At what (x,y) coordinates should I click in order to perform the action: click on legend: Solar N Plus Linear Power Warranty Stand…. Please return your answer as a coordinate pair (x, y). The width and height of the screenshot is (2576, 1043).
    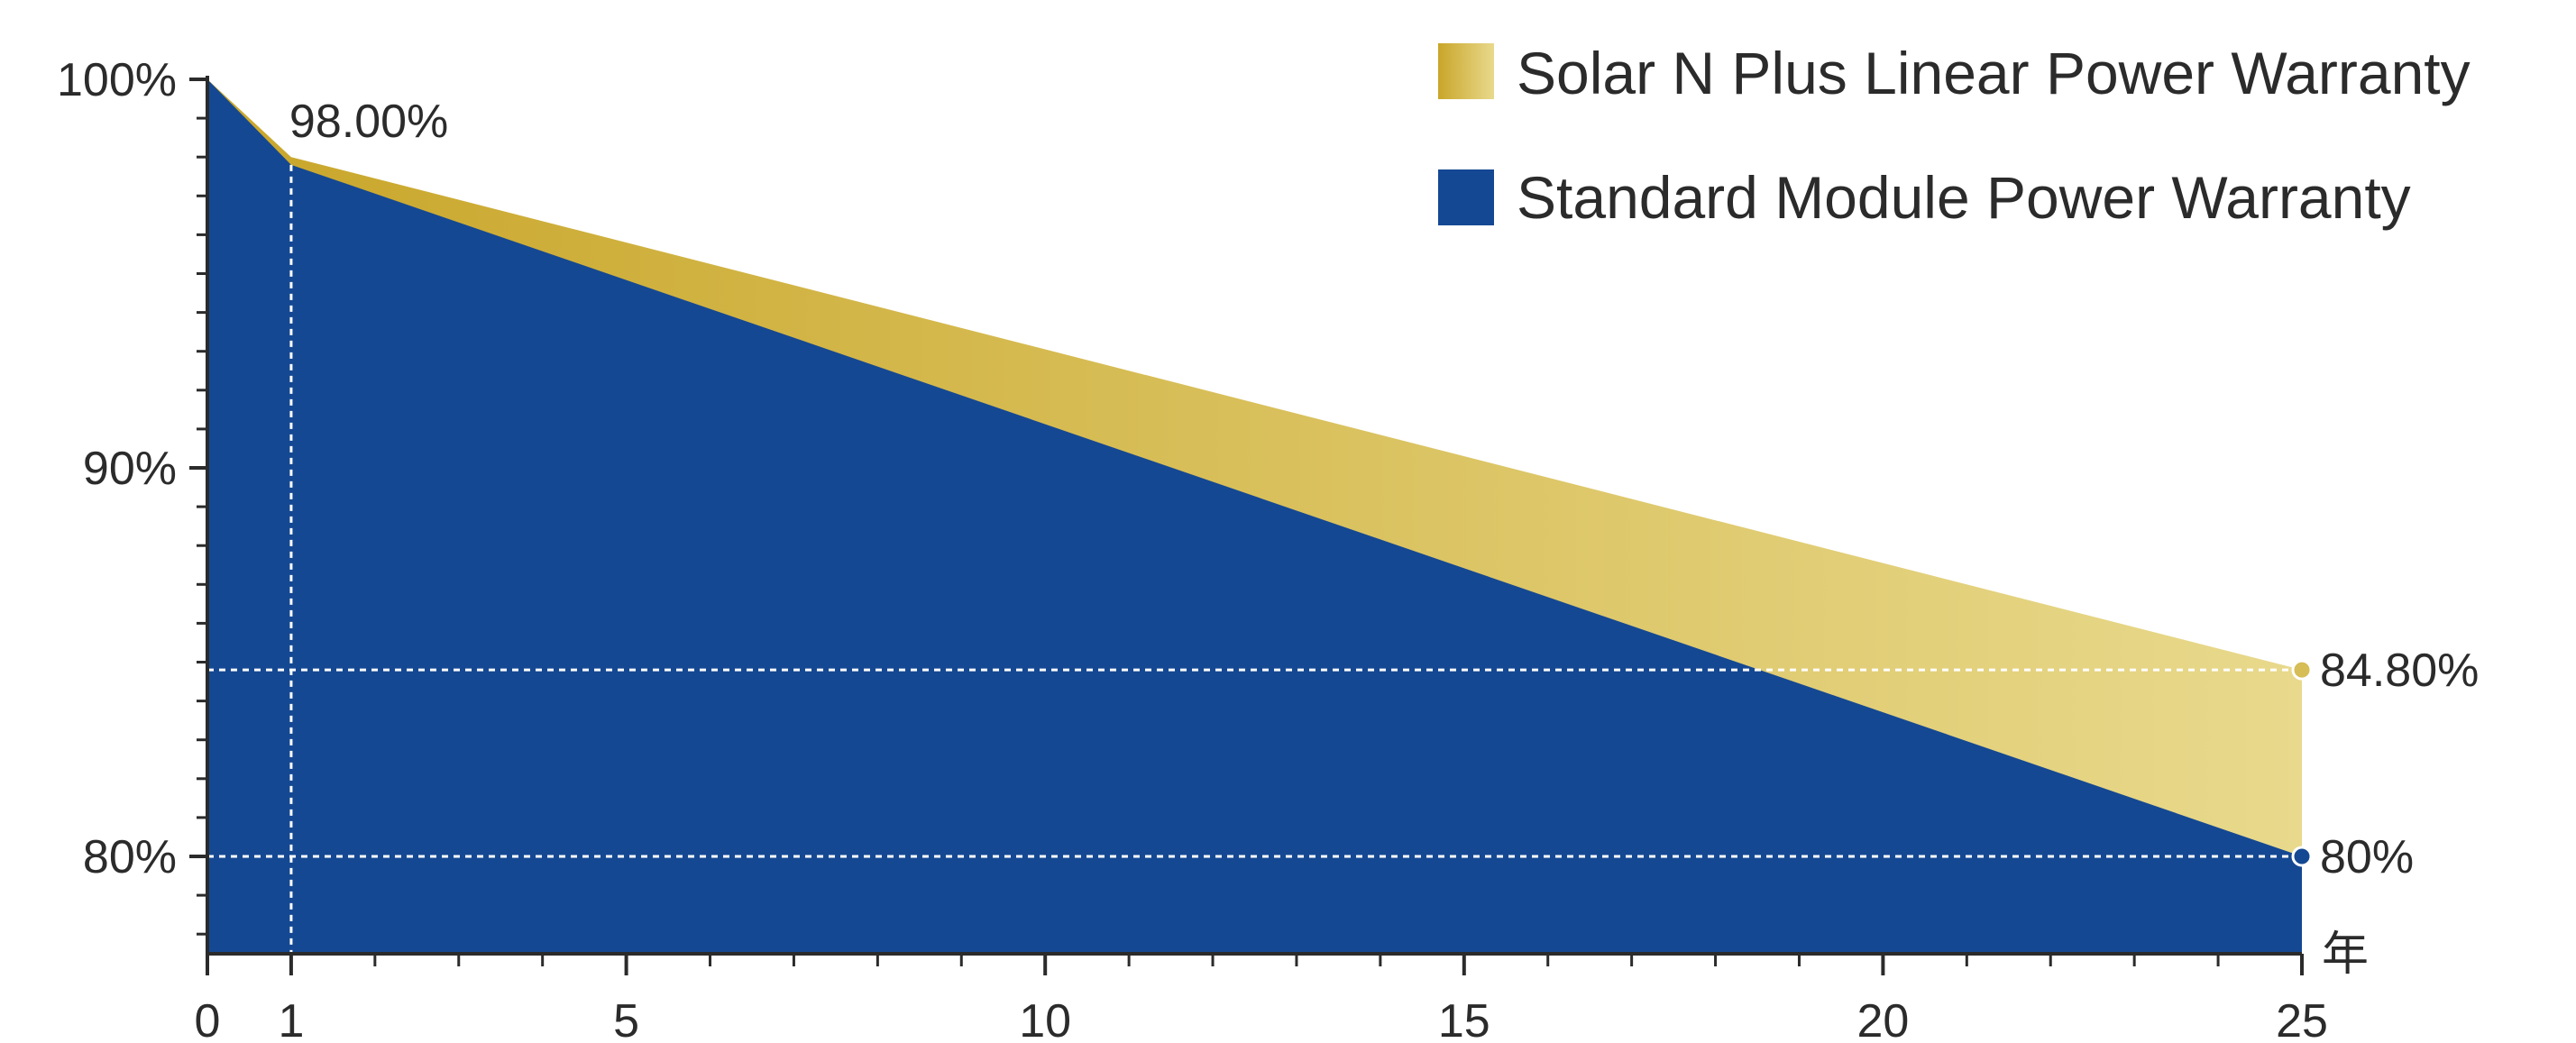
    Looking at the image, I should click on (1954, 135).